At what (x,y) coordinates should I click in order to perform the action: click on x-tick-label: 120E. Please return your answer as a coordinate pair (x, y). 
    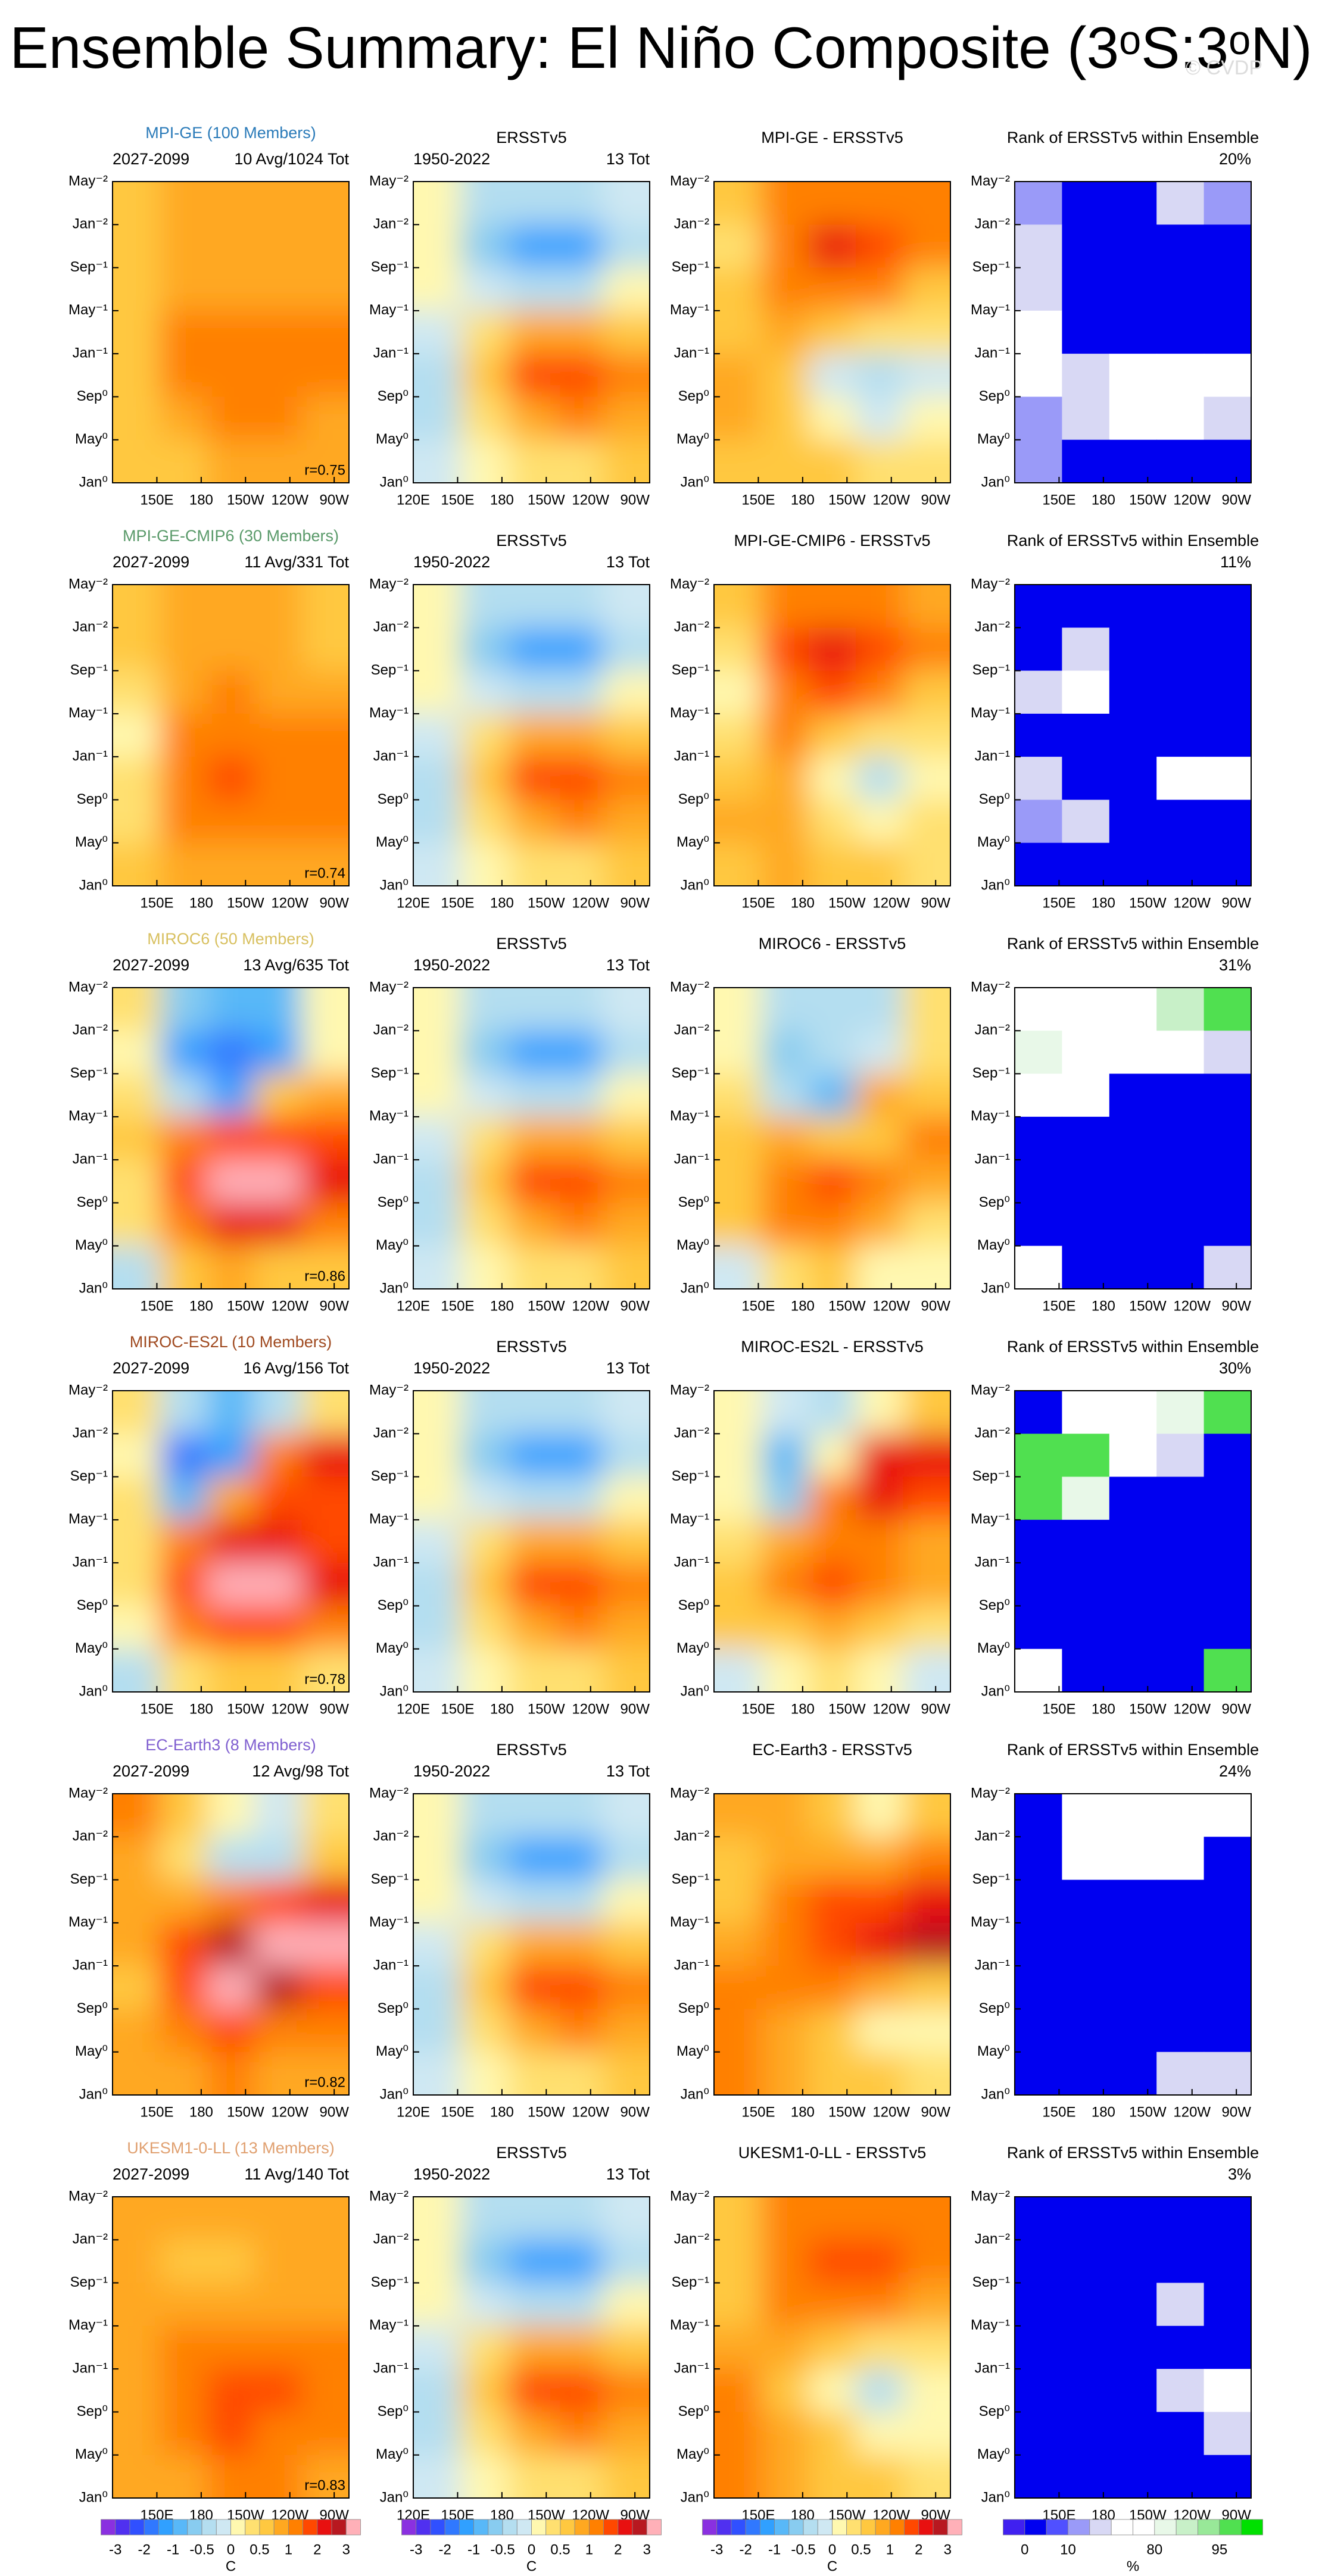
    Looking at the image, I should click on (414, 1709).